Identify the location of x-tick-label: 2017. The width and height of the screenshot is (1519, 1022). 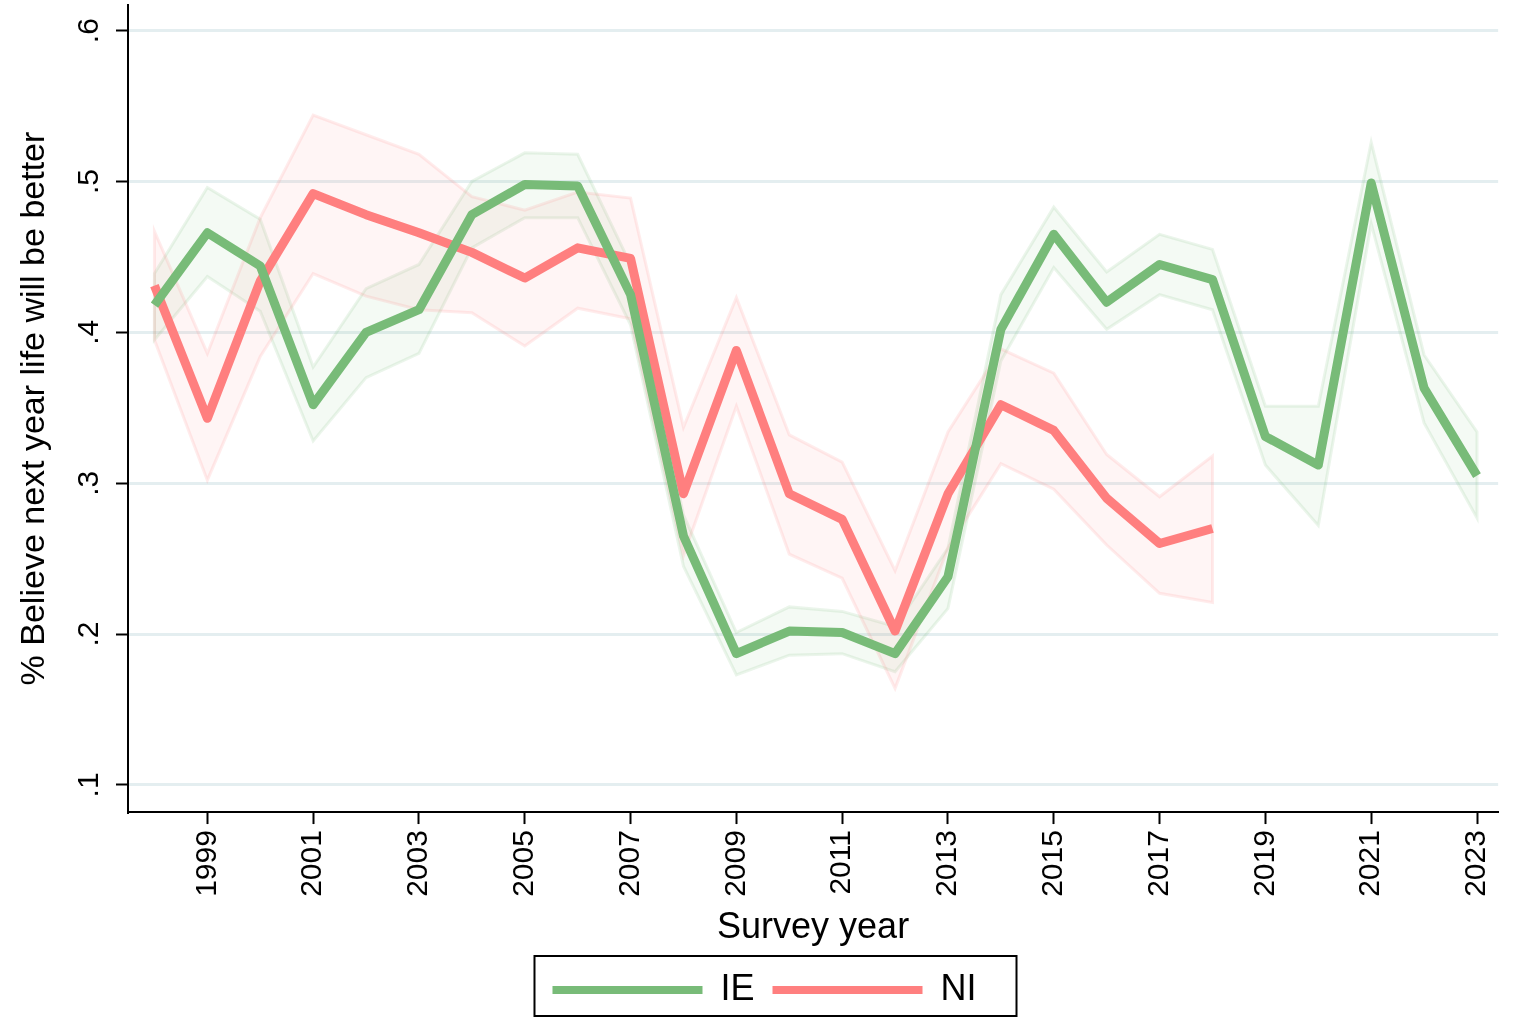
(1157, 863).